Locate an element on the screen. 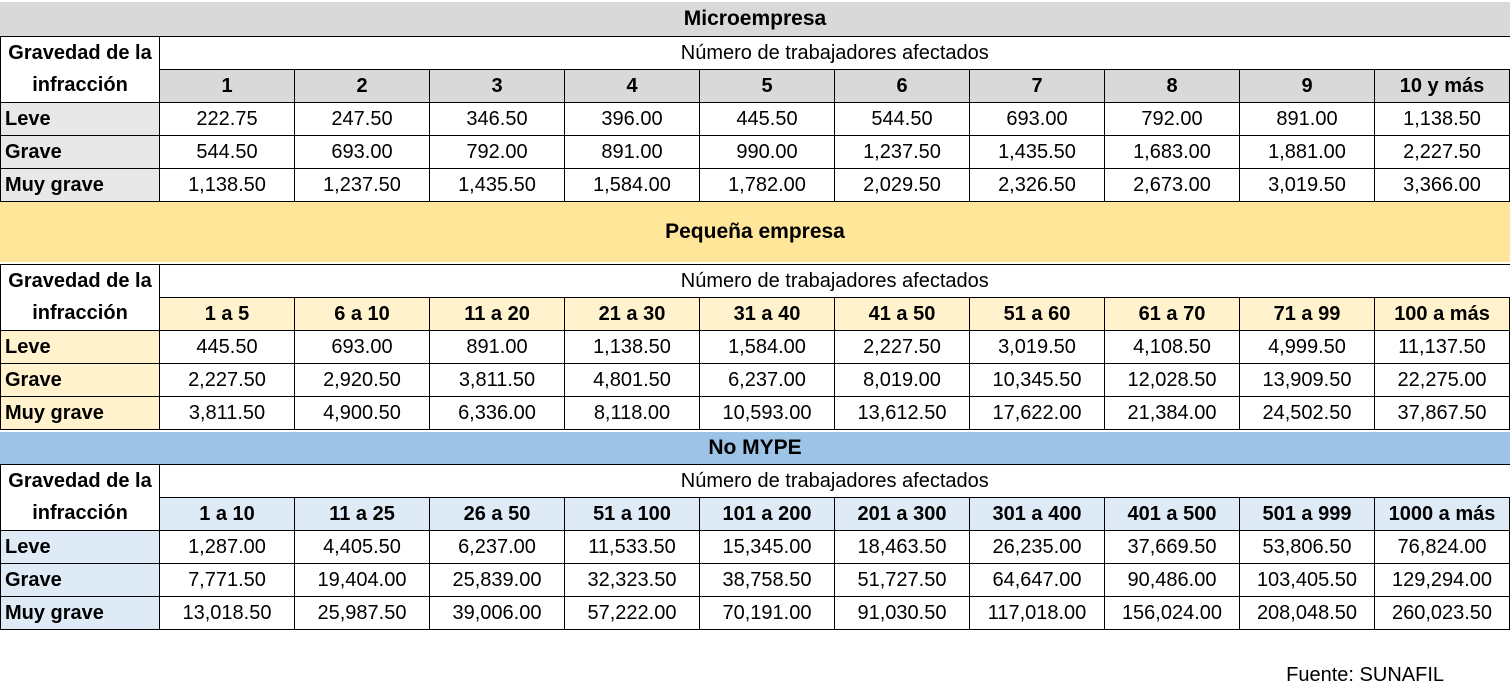  fine-amount-cell: 3,019.50 is located at coordinates (1307, 185).